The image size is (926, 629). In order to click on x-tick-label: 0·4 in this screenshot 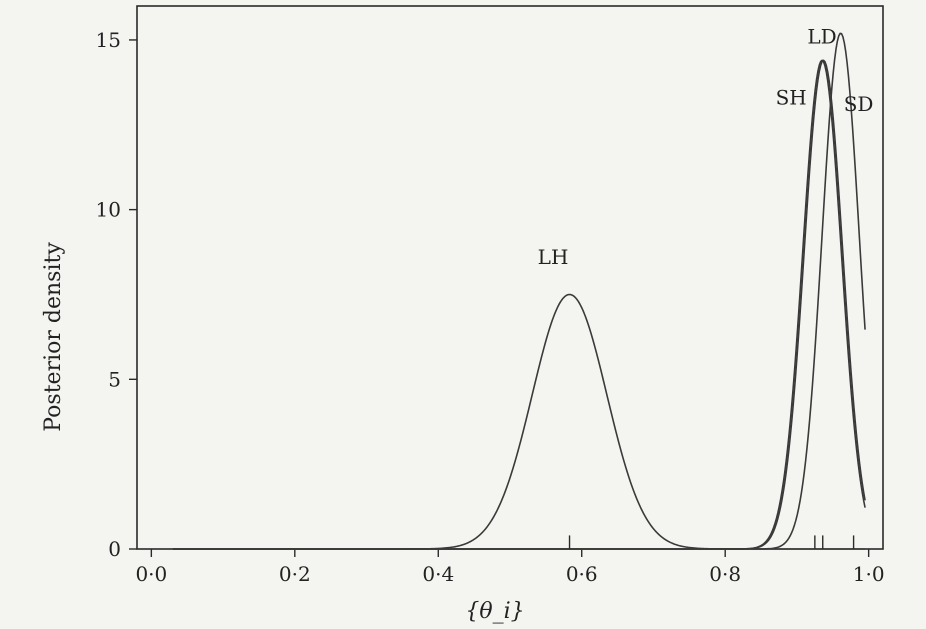, I will do `click(438, 574)`.